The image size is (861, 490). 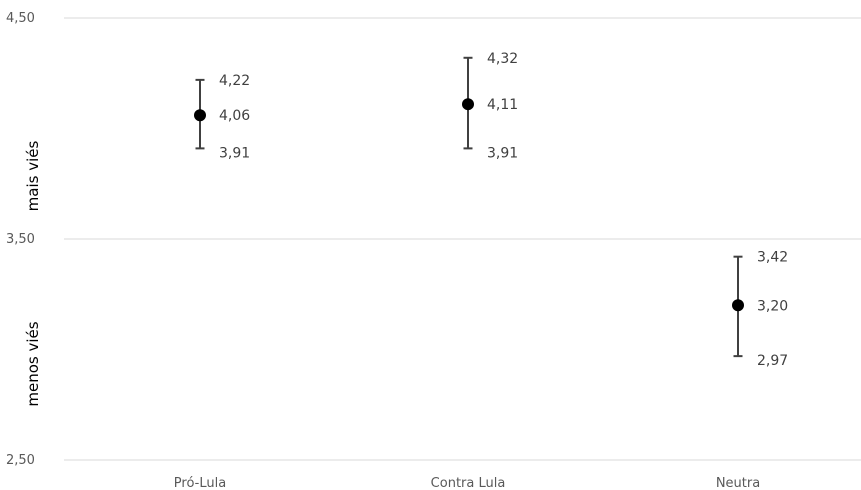 What do you see at coordinates (502, 105) in the screenshot?
I see `data-label-mean: 4,11` at bounding box center [502, 105].